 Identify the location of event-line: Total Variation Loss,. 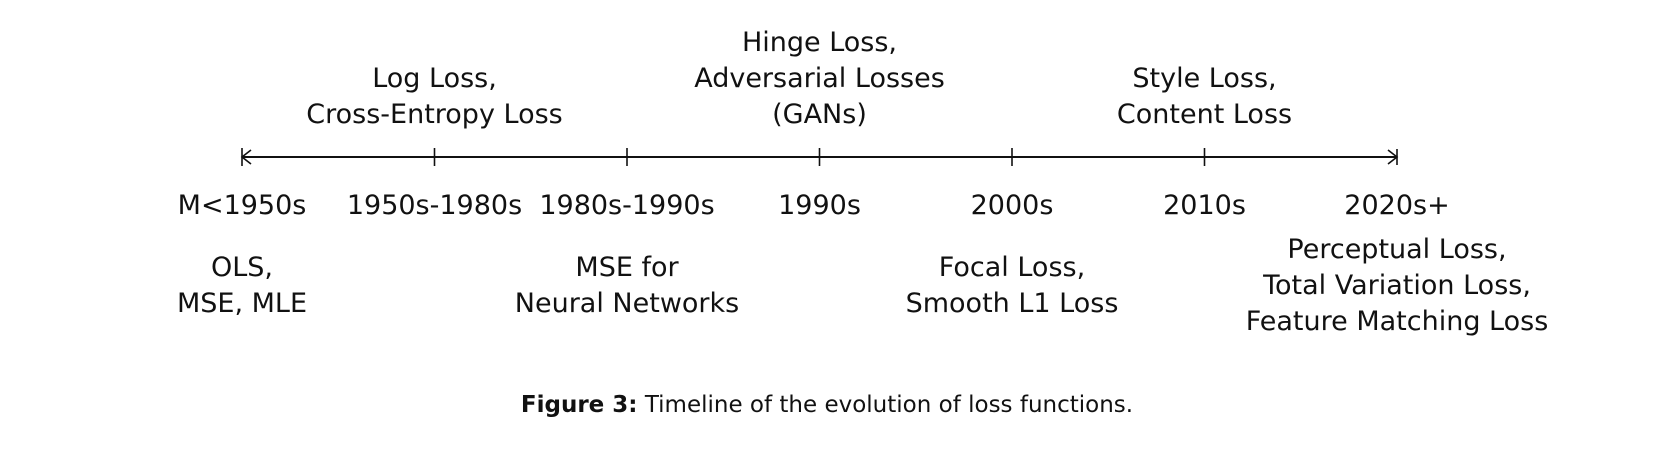
(1397, 285).